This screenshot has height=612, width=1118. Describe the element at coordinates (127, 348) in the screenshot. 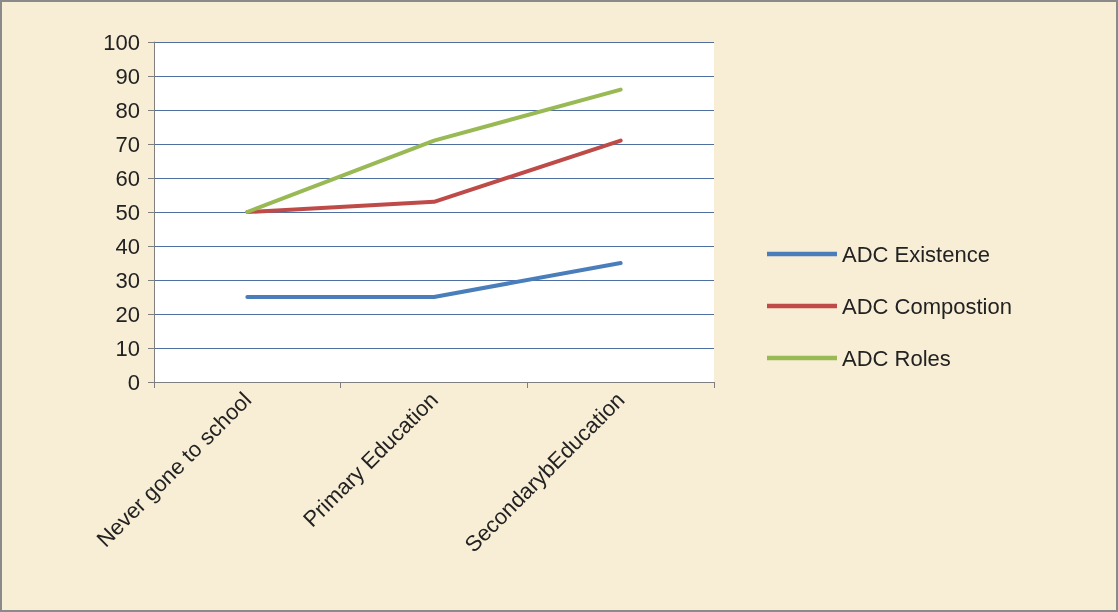

I see `y-tick-label: 10` at that location.